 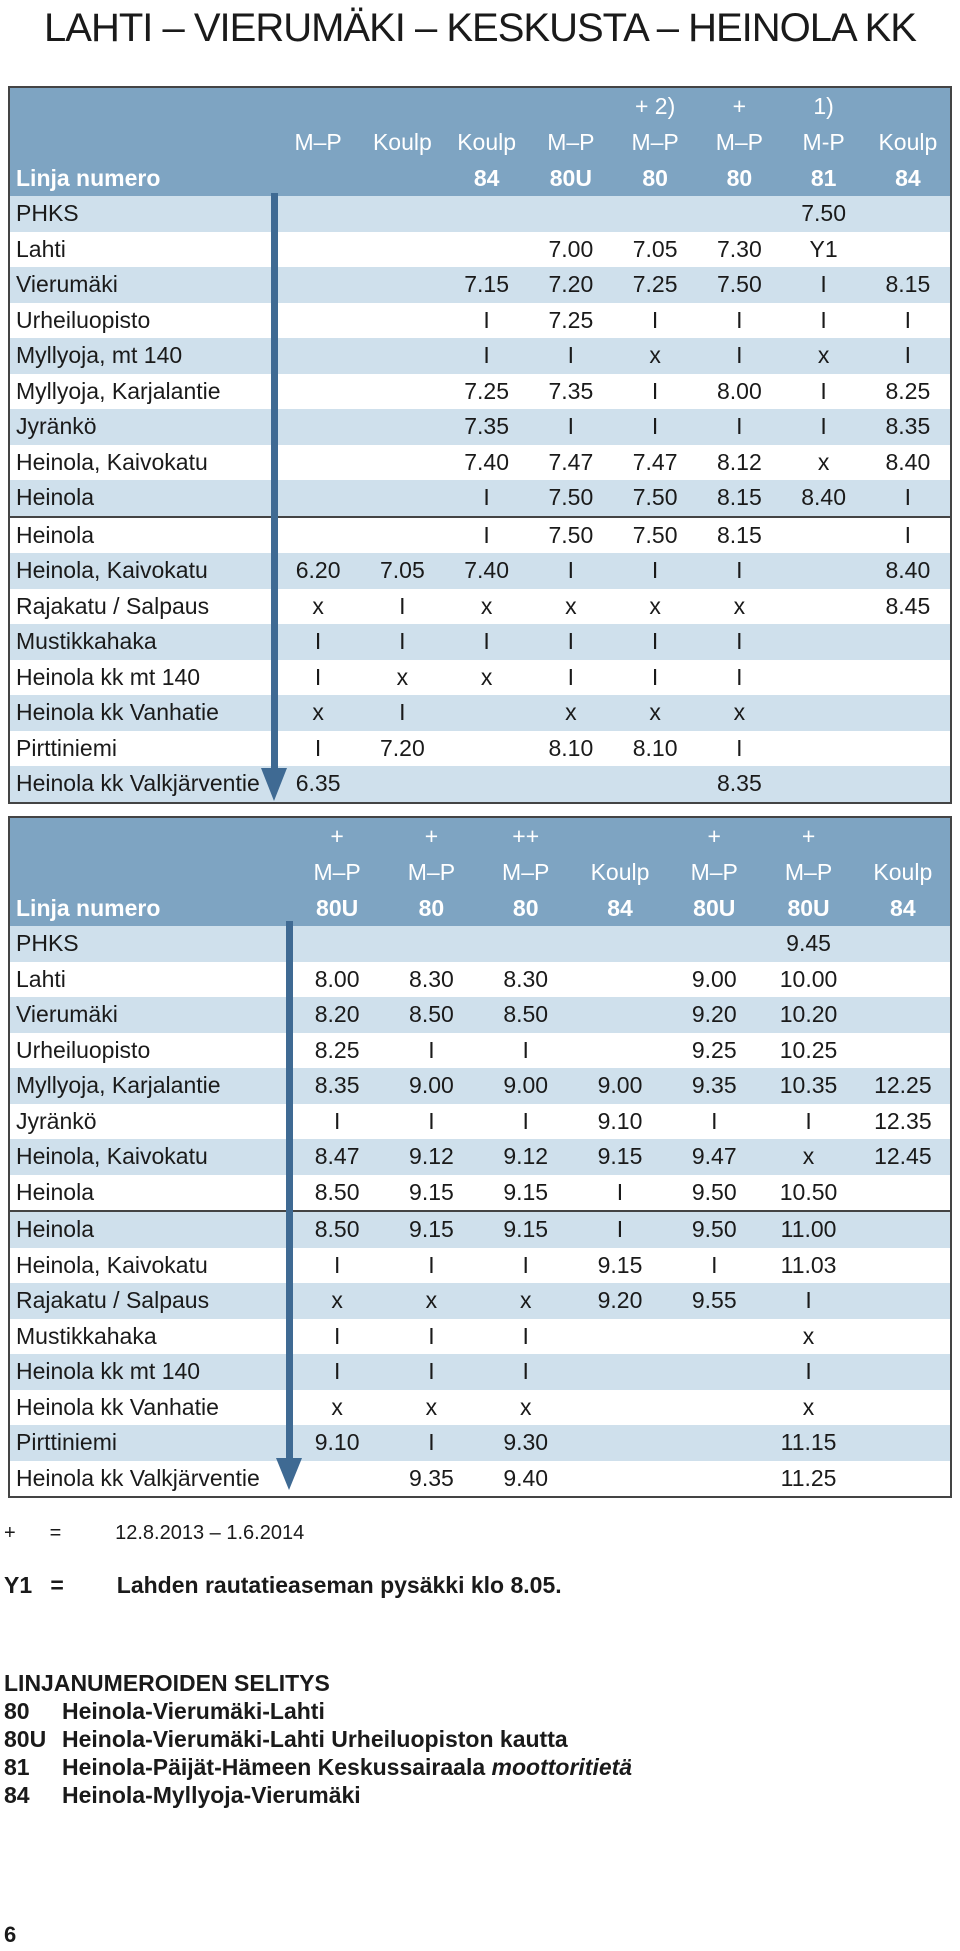 What do you see at coordinates (337, 1443) in the screenshot?
I see `departure-time: 9.10` at bounding box center [337, 1443].